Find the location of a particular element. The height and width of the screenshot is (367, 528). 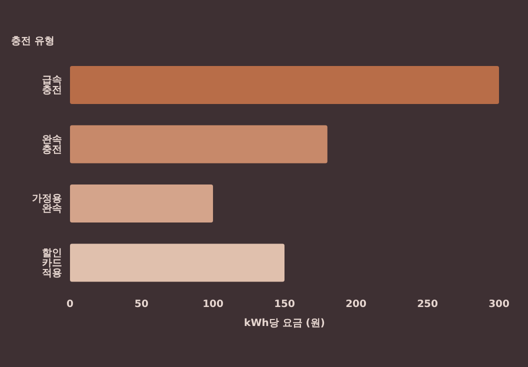

x-tick-label: 50 is located at coordinates (141, 304).